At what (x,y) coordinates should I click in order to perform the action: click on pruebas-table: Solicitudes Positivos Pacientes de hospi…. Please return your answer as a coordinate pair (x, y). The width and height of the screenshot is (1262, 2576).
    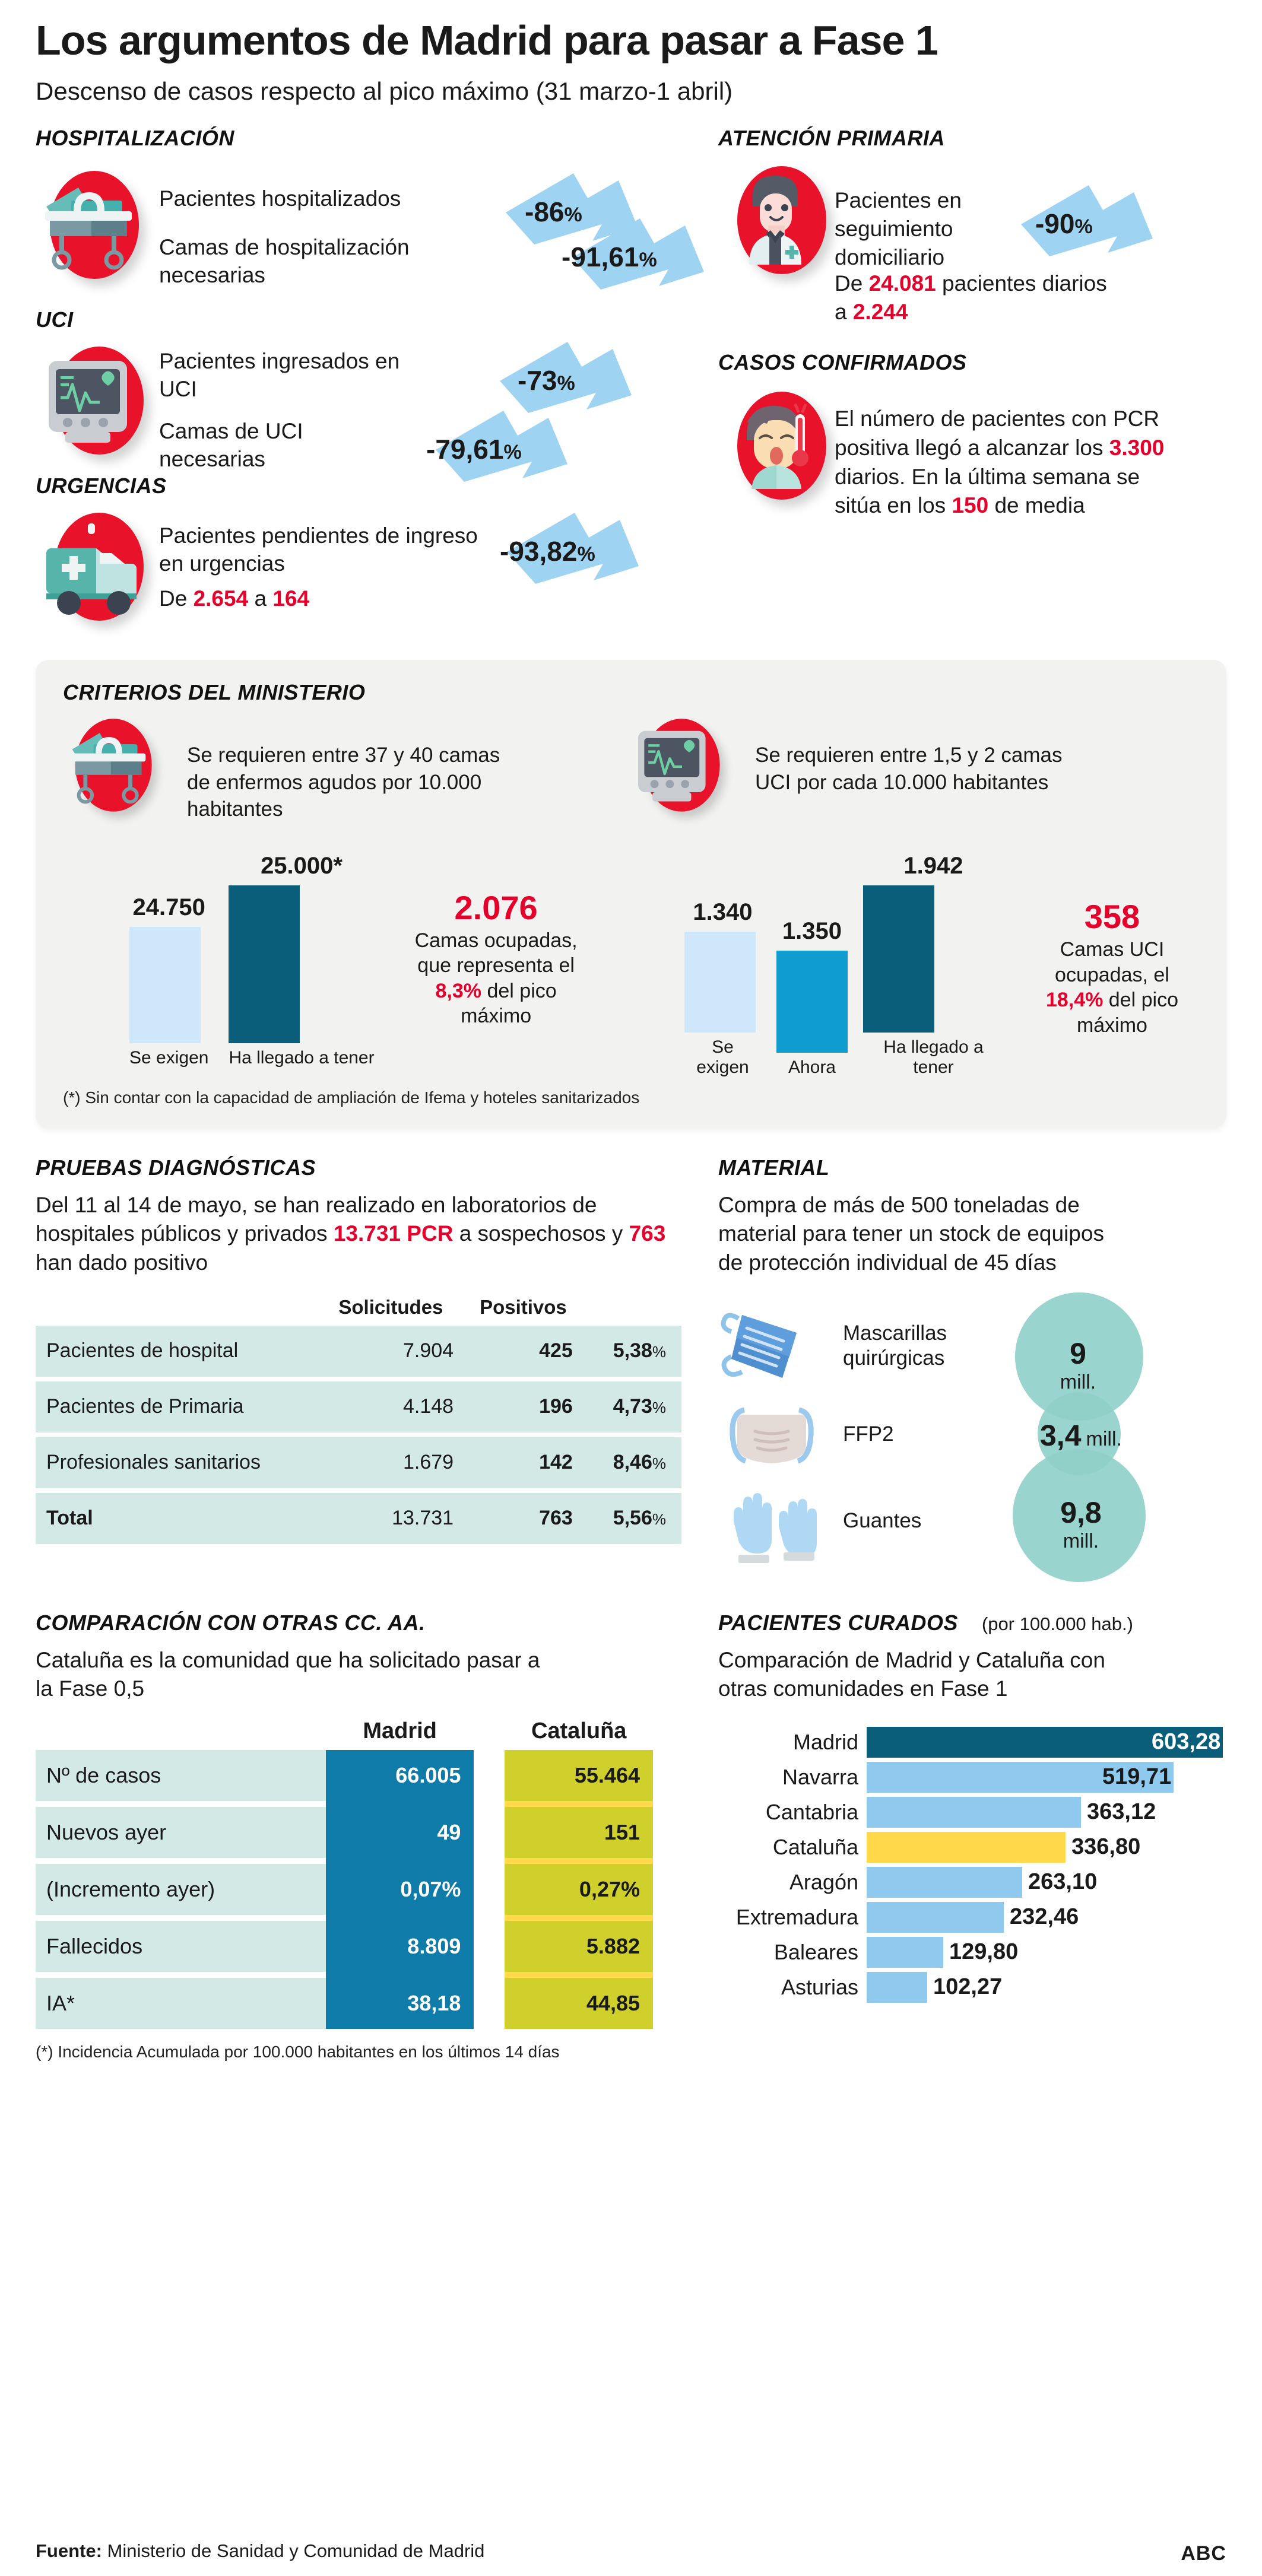
    Looking at the image, I should click on (359, 1420).